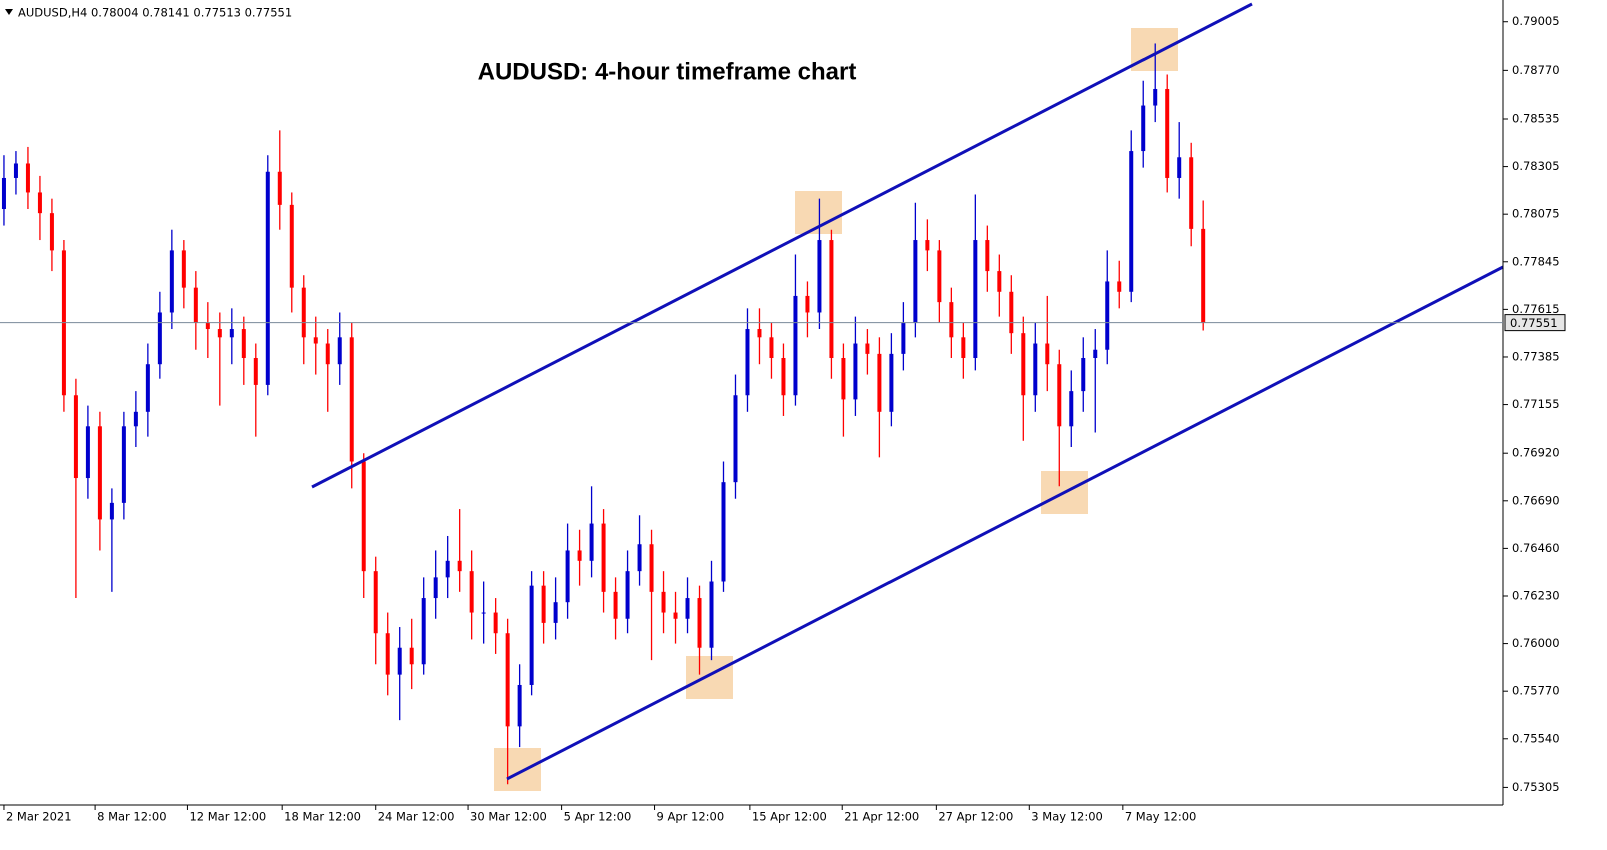 This screenshot has height=850, width=1607. I want to click on y-tick-label: 0.76230, so click(1536, 595).